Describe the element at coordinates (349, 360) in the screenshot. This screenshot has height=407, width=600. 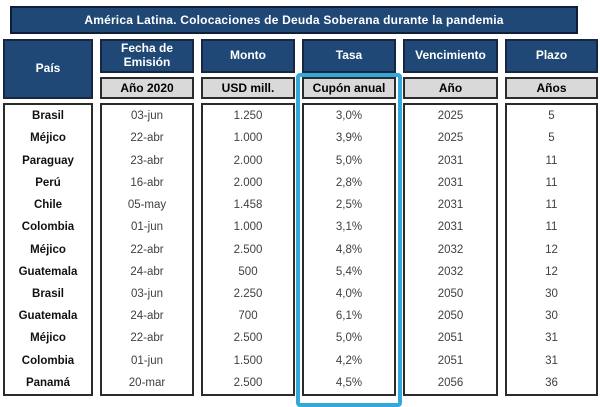
I see `table-cell: 4,2%` at that location.